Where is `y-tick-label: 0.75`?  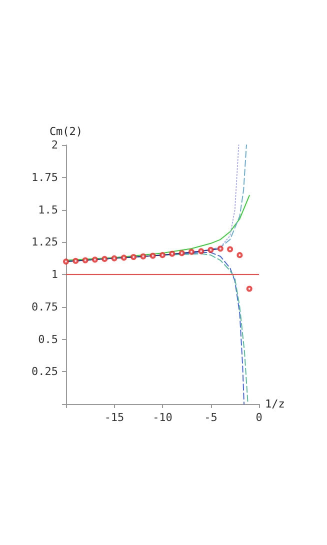
y-tick-label: 0.75 is located at coordinates (45, 307).